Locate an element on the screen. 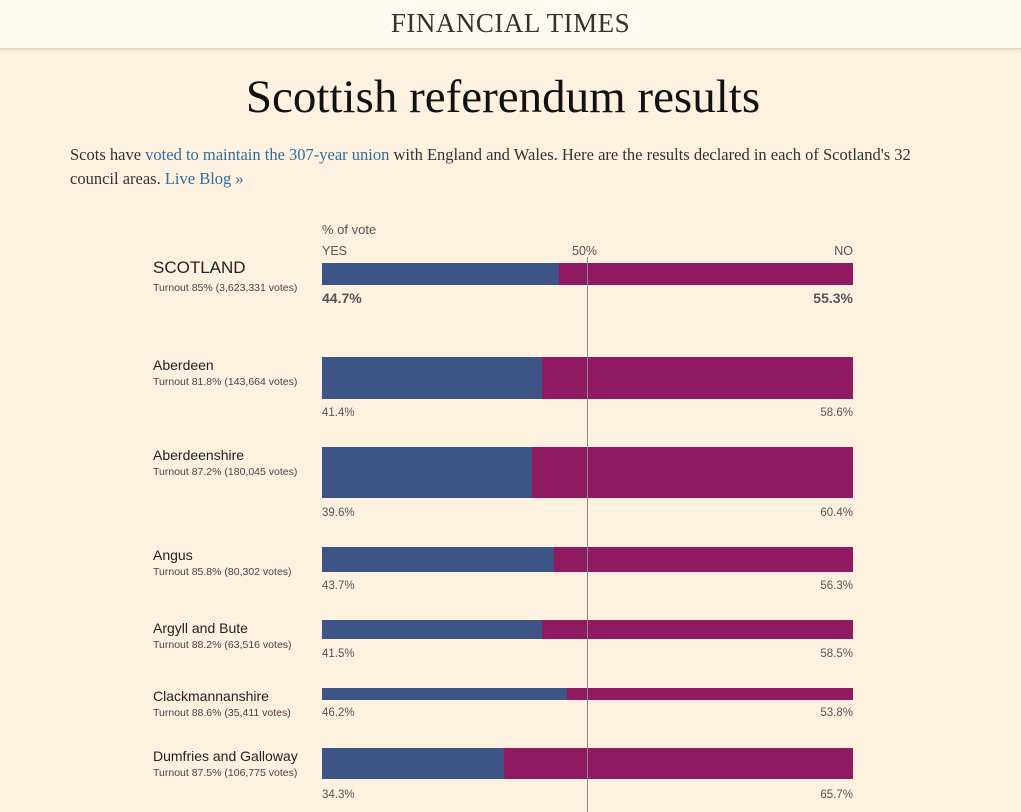 The width and height of the screenshot is (1021, 812). fifty-percent-line is located at coordinates (587, 534).